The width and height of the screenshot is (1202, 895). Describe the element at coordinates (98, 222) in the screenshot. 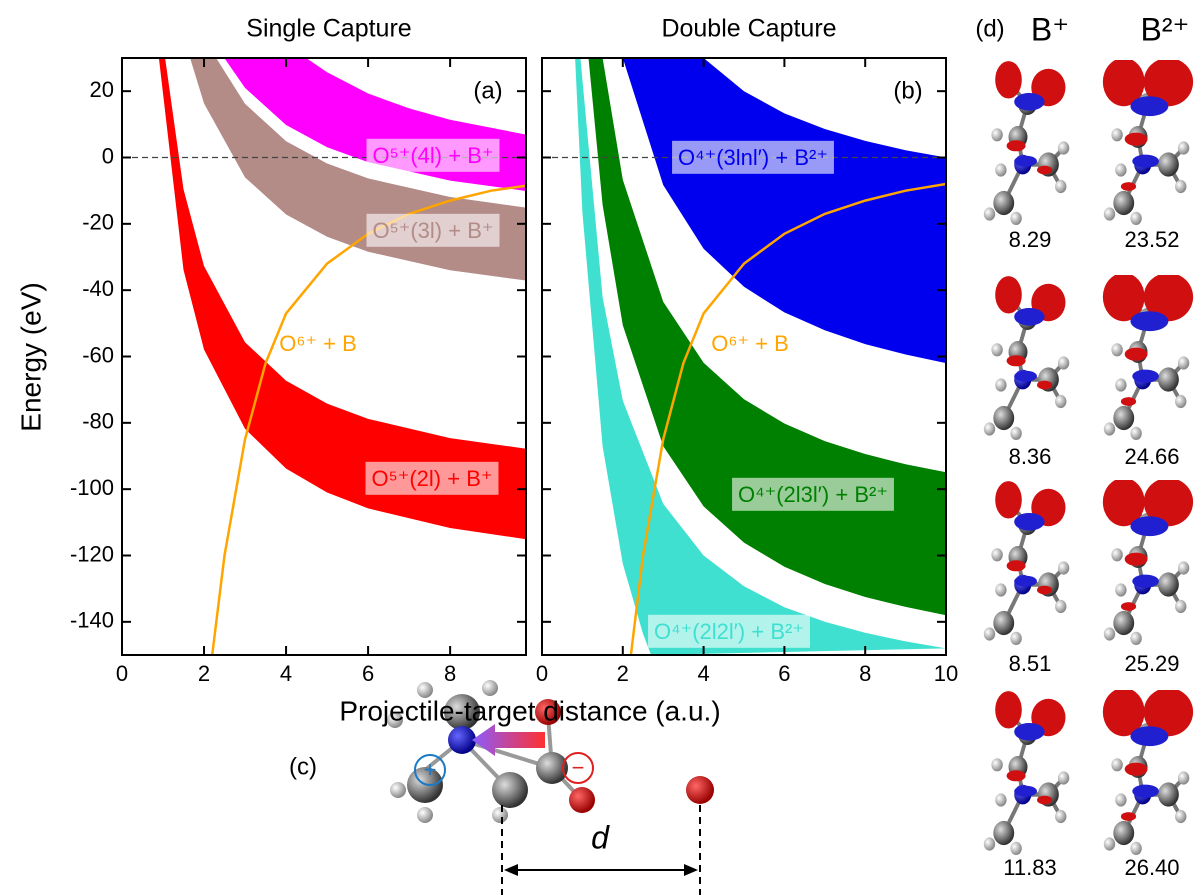

I see `y-tick-label: -20` at that location.